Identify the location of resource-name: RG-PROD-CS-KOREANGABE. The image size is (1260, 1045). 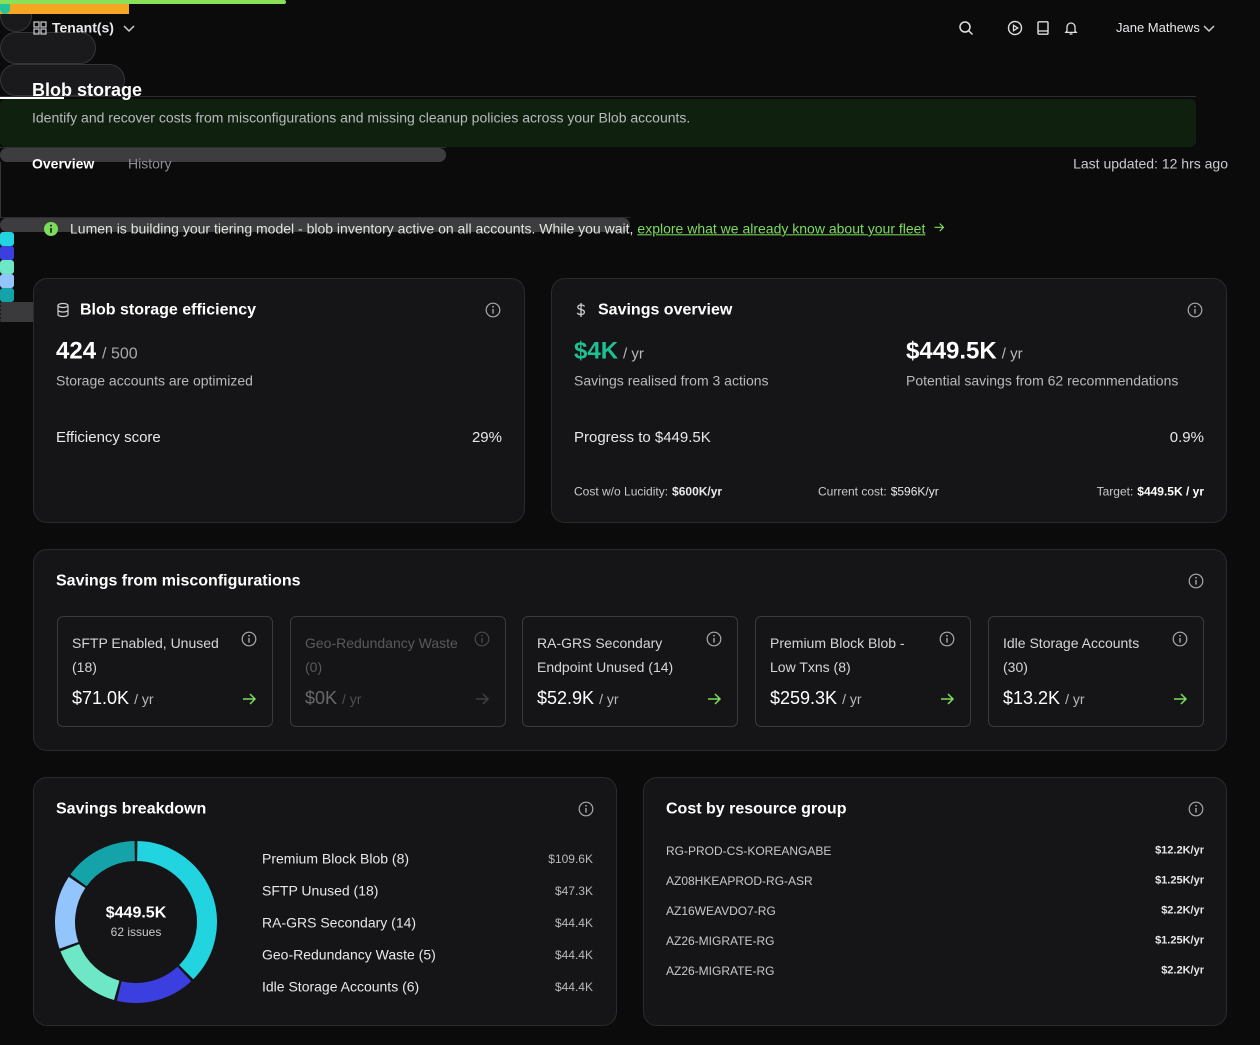
(749, 850).